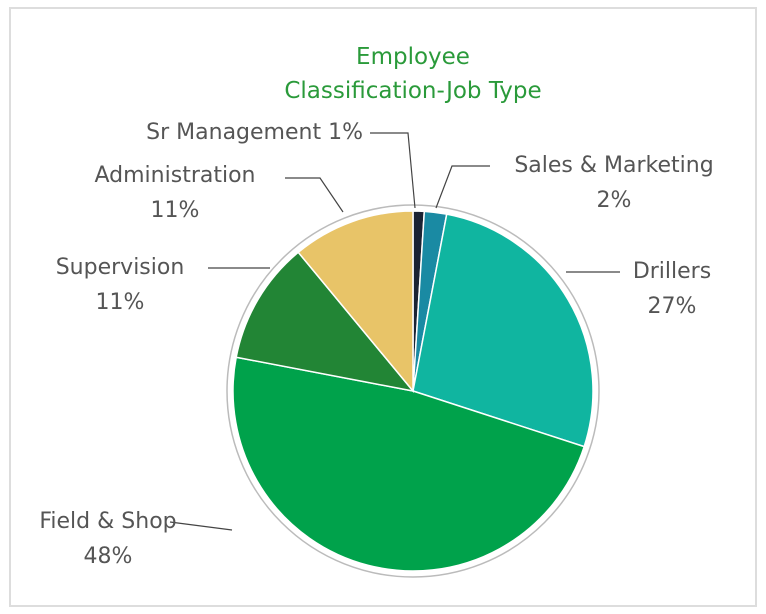  I want to click on value-label: 1%, so click(345, 132).